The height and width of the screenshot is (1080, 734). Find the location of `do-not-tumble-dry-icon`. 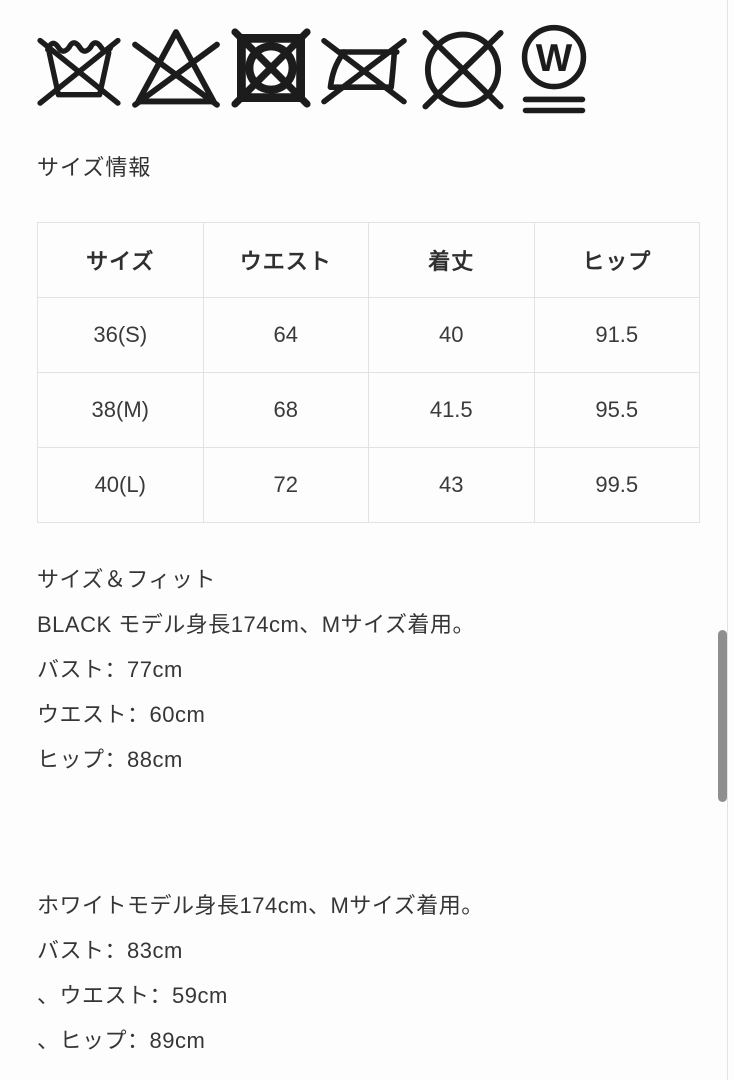

do-not-tumble-dry-icon is located at coordinates (271, 68).